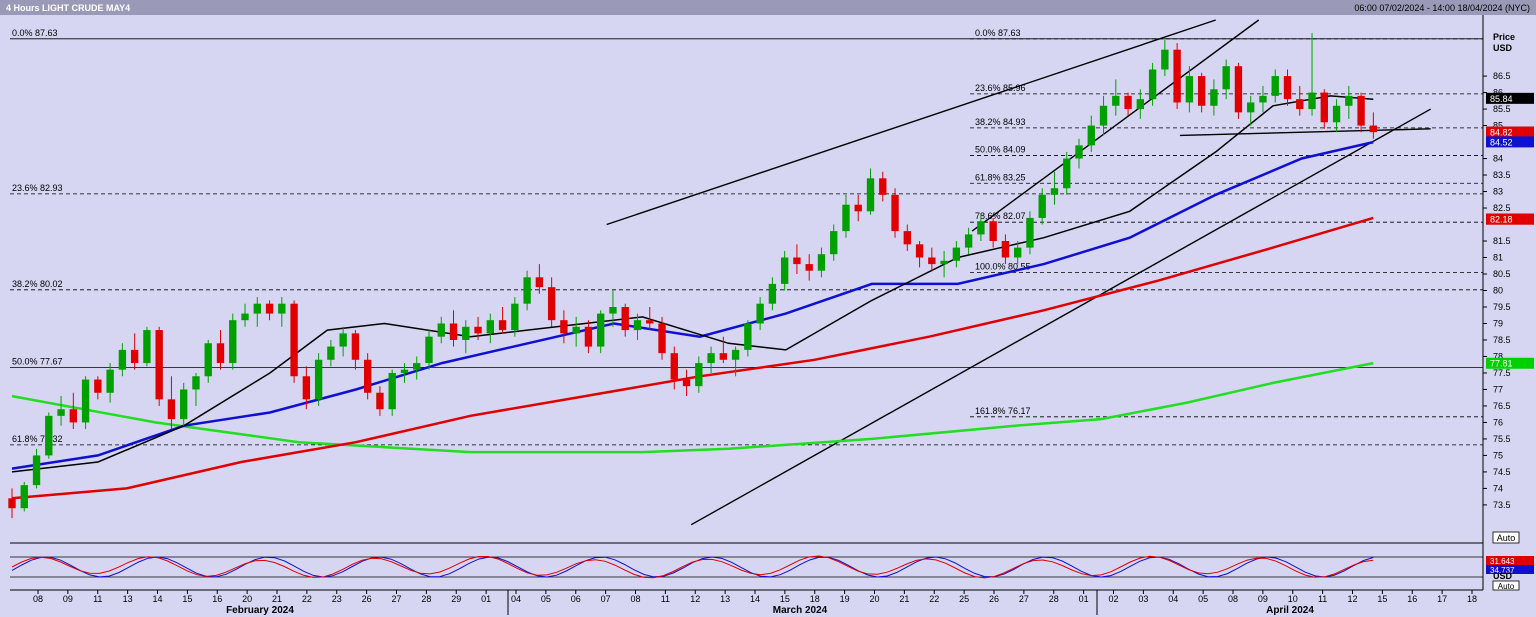 The height and width of the screenshot is (617, 1536). I want to click on date-tick-label: 16, so click(217, 599).